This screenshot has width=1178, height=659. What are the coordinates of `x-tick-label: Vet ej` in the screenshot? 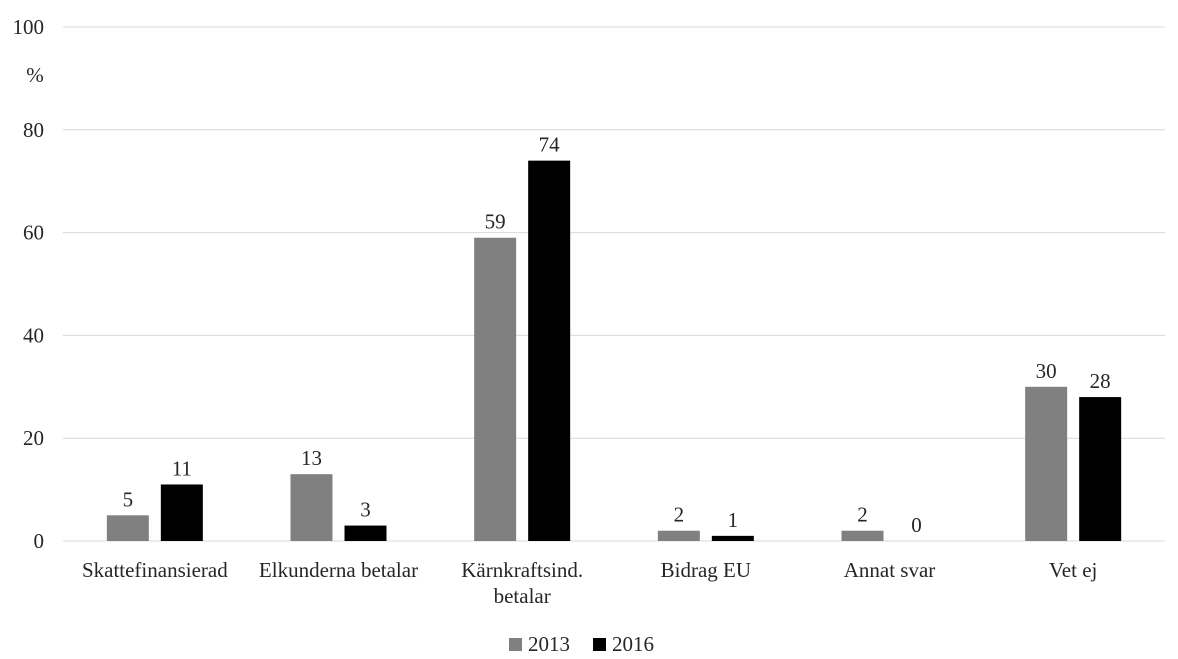 It's located at (1073, 570).